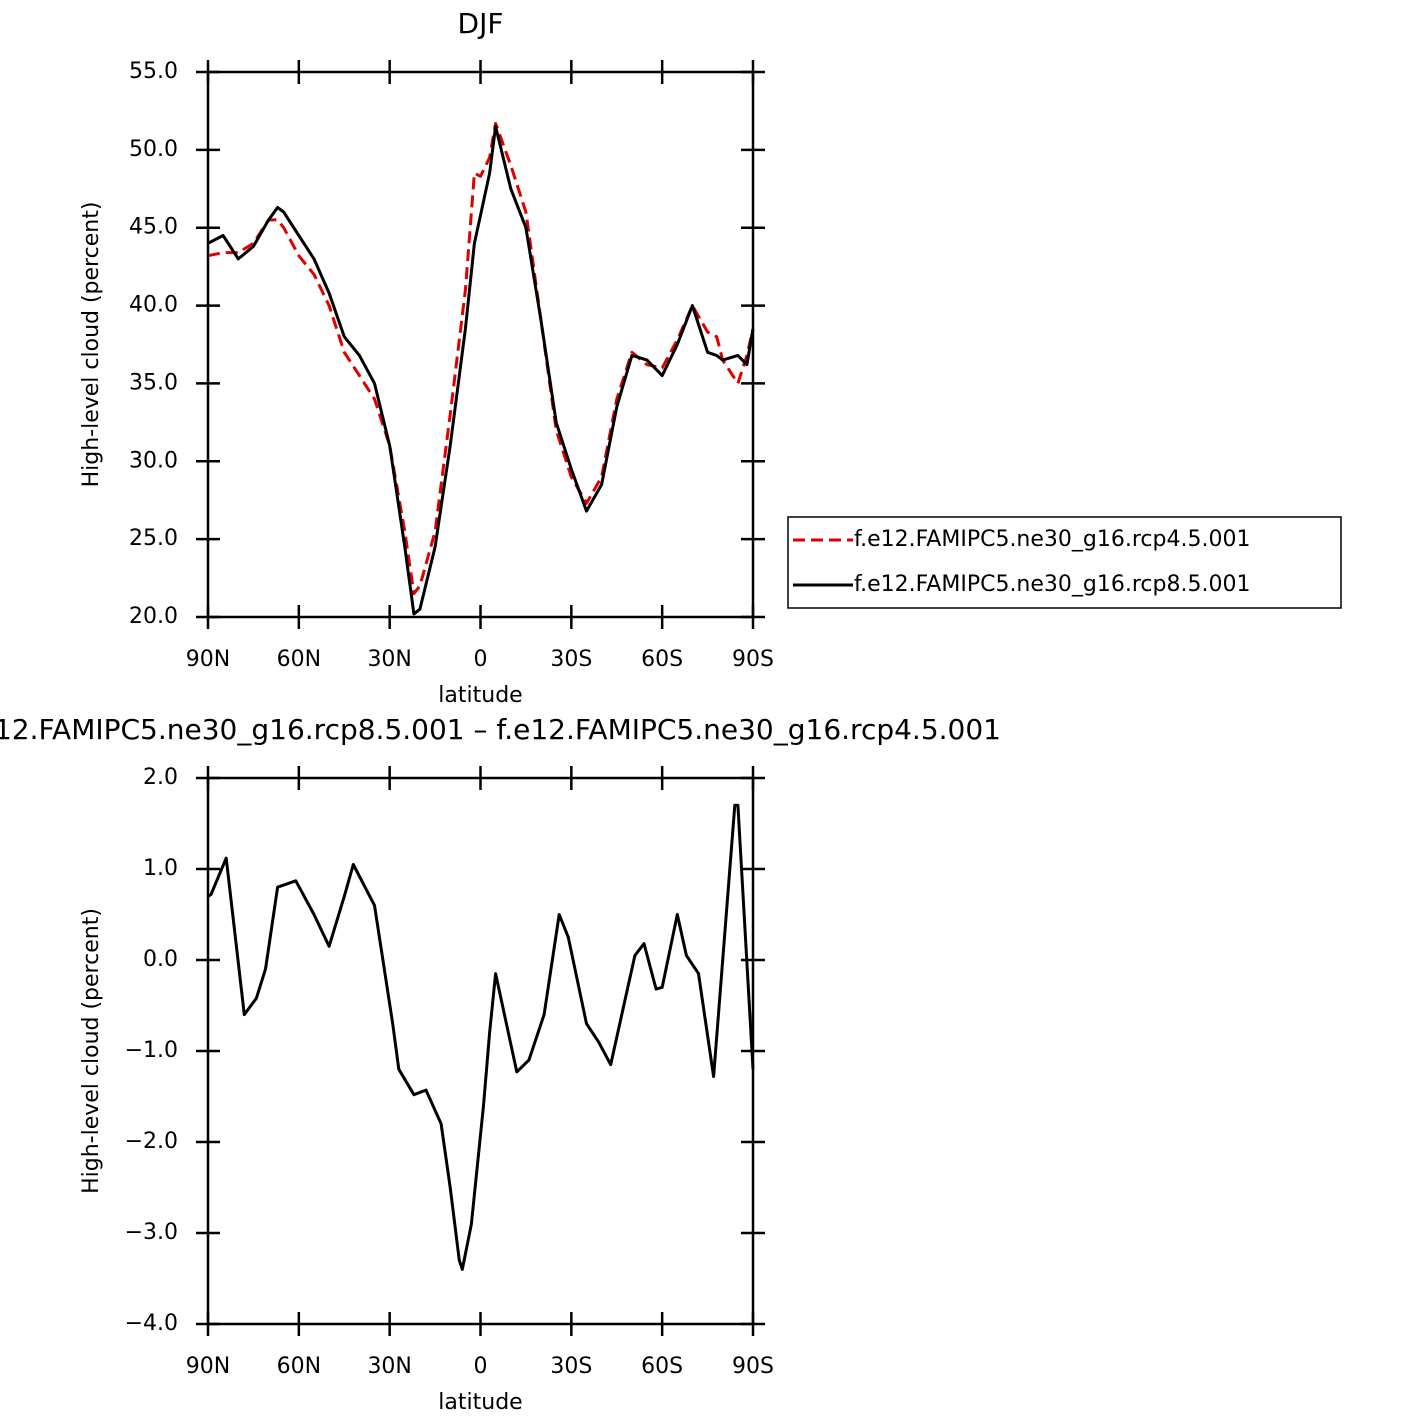 The height and width of the screenshot is (1424, 1422). What do you see at coordinates (151, 1141) in the screenshot?
I see `y-tick-label: −2.0` at bounding box center [151, 1141].